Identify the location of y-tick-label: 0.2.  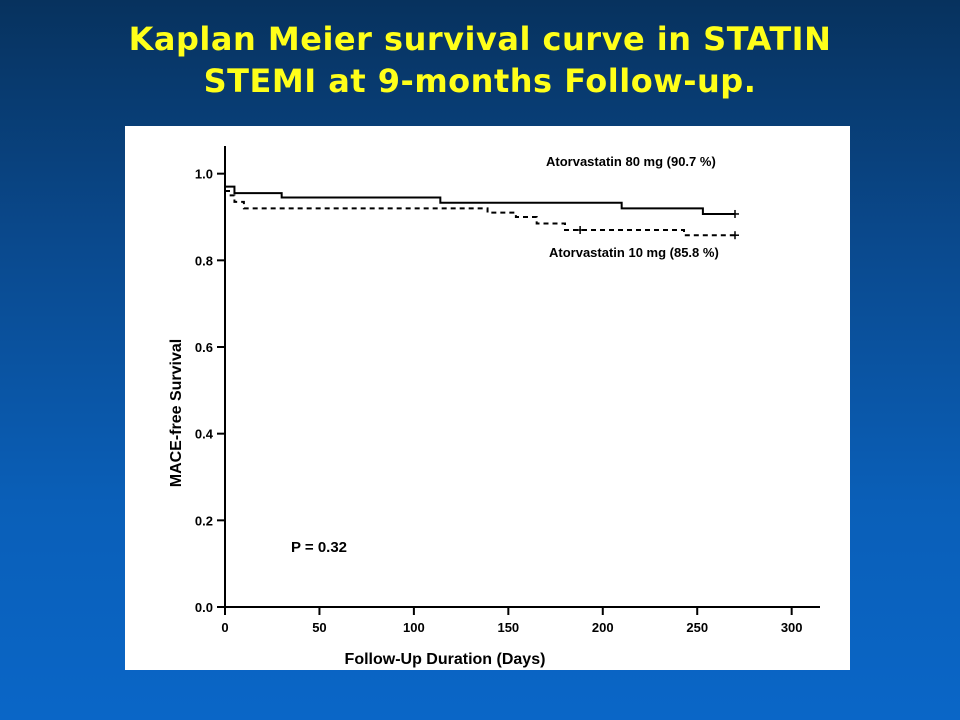
(204, 520).